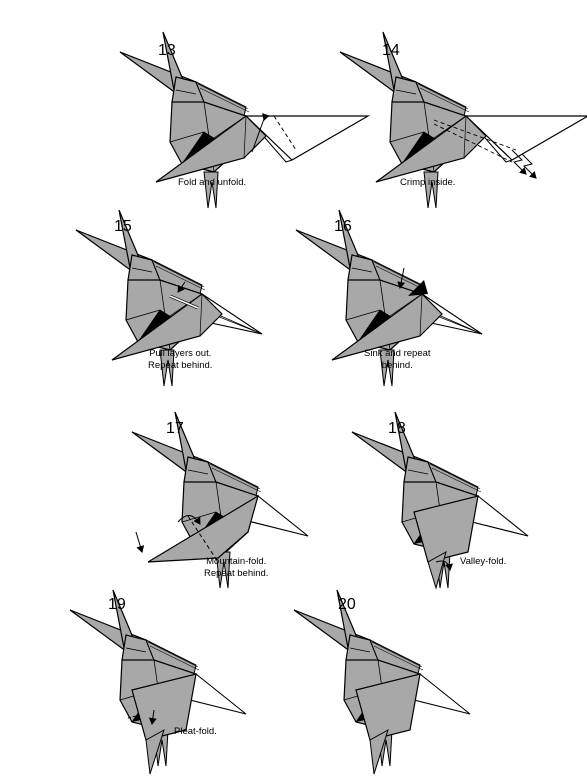 The image size is (587, 783). Describe the element at coordinates (382, 682) in the screenshot. I see `step-20-figure` at that location.